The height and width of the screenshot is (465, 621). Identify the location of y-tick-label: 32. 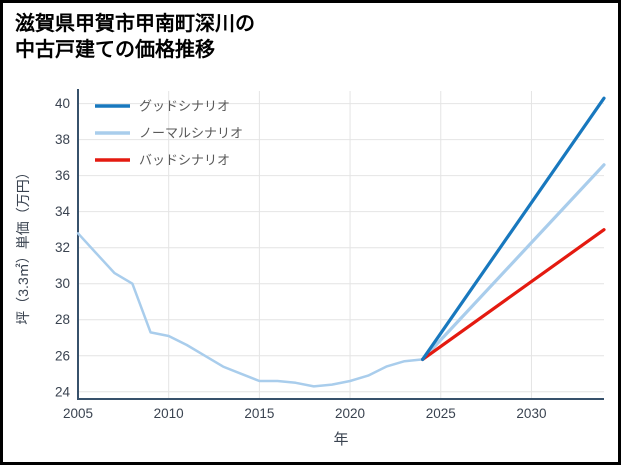
(62, 247).